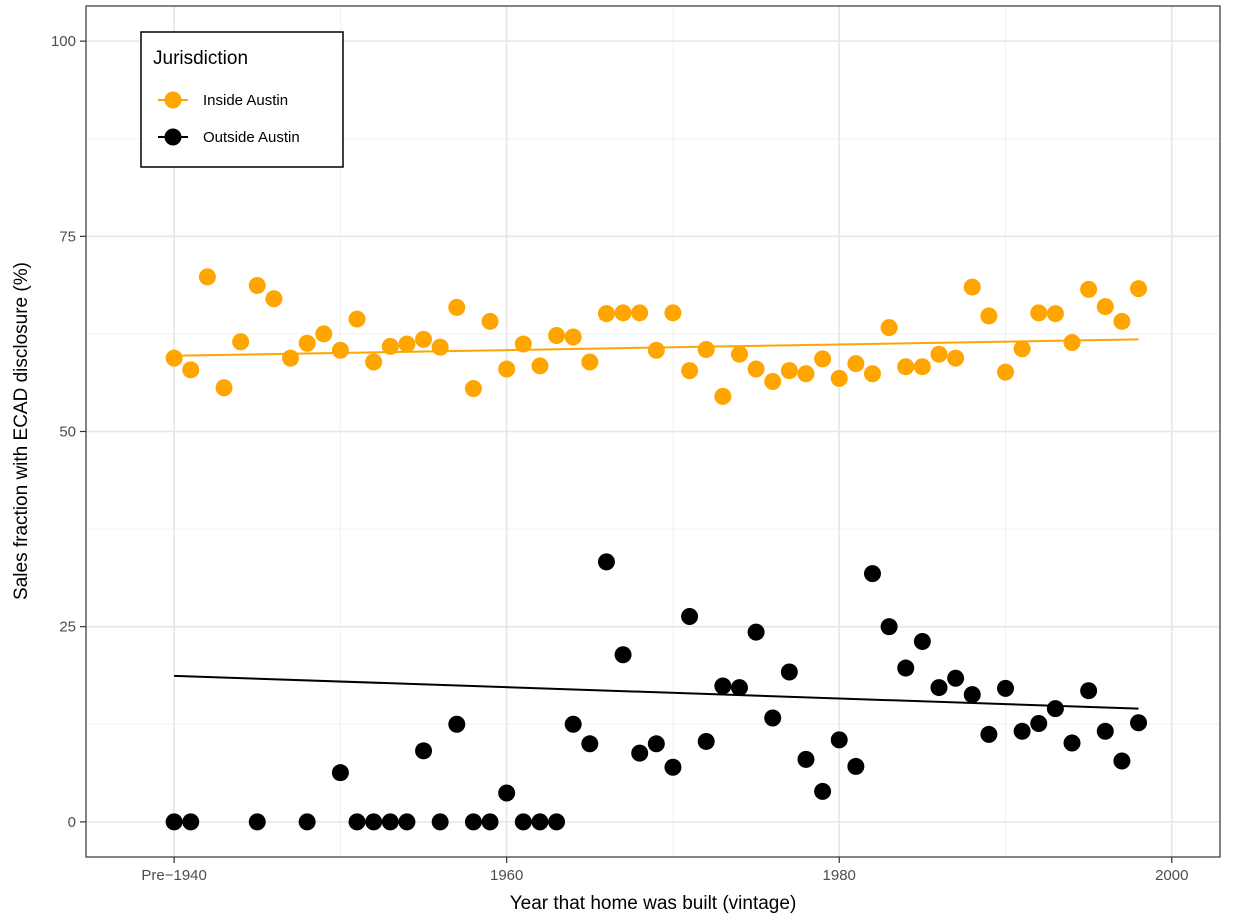 This screenshot has height=922, width=1239. Describe the element at coordinates (173, 875) in the screenshot. I see `x-tick-label: Pre−1940` at that location.